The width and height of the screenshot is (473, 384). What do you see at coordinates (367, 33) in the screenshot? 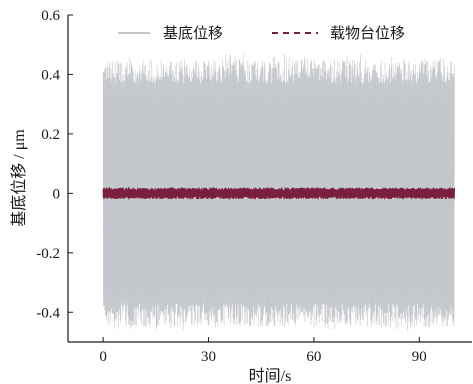
I see `legend-label-stage: 载物台位移` at bounding box center [367, 33].